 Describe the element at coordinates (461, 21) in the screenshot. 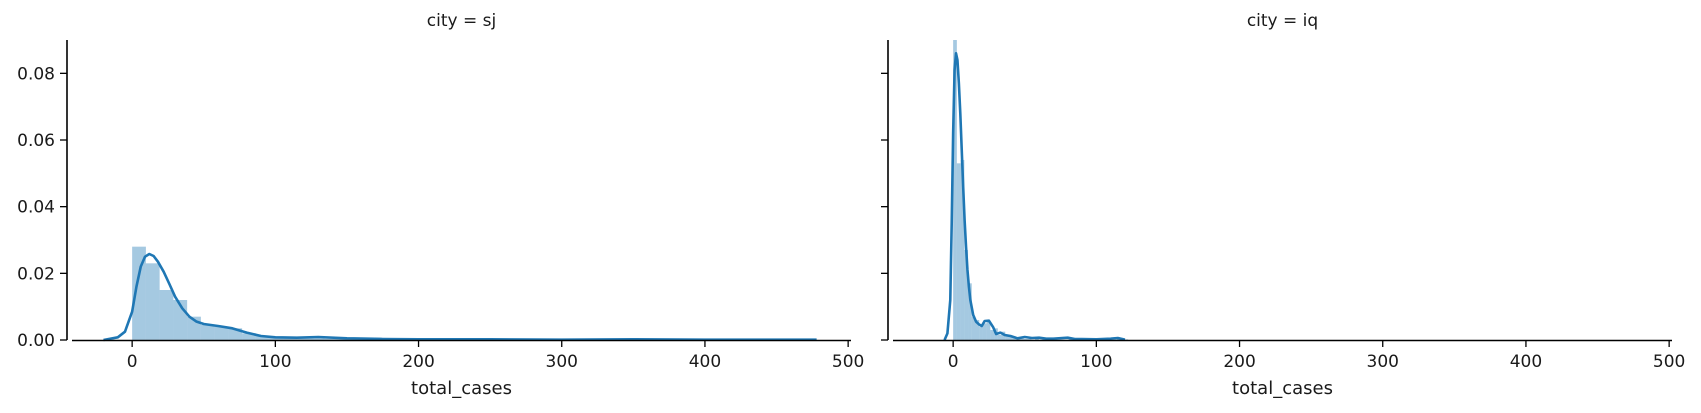

I see `facet-title: city = sj` at that location.